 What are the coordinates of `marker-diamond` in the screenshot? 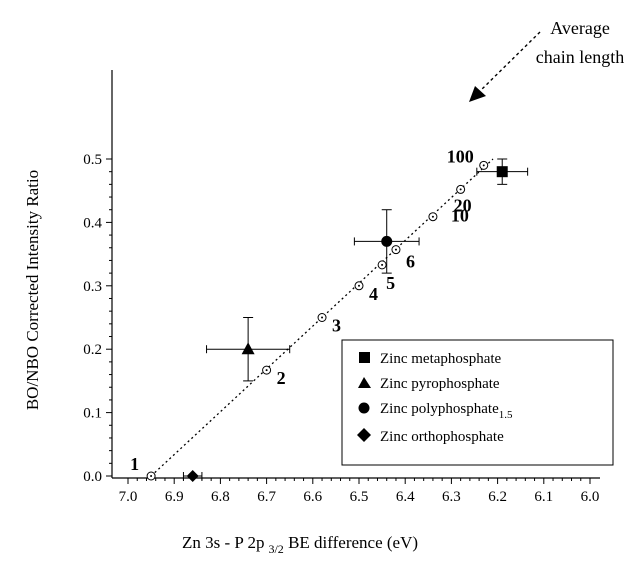 It's located at (192, 476).